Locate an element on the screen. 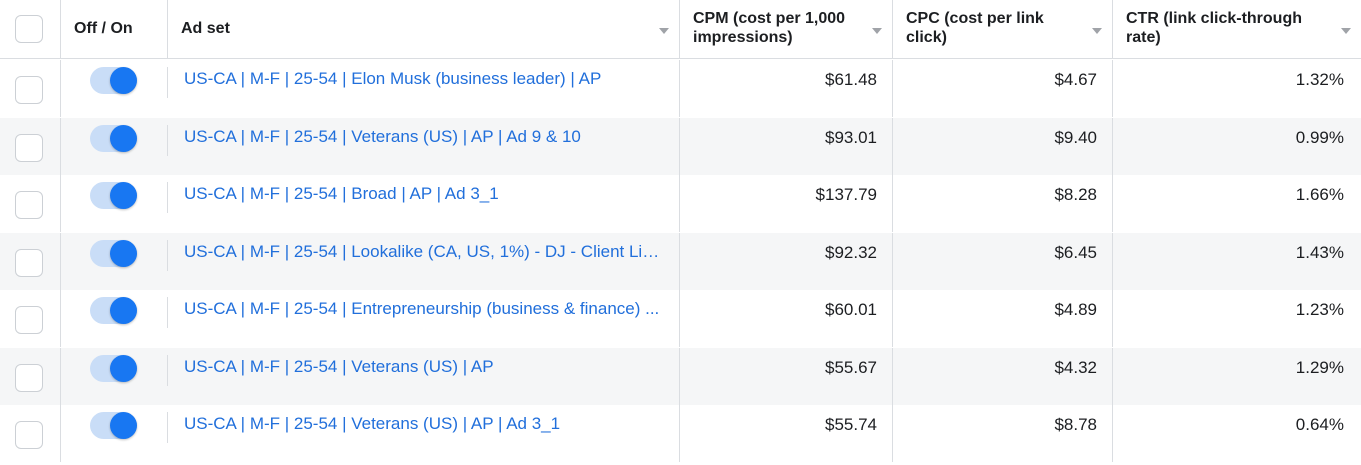 This screenshot has height=465, width=1361. ctr-value: 1.66% is located at coordinates (1319, 194).